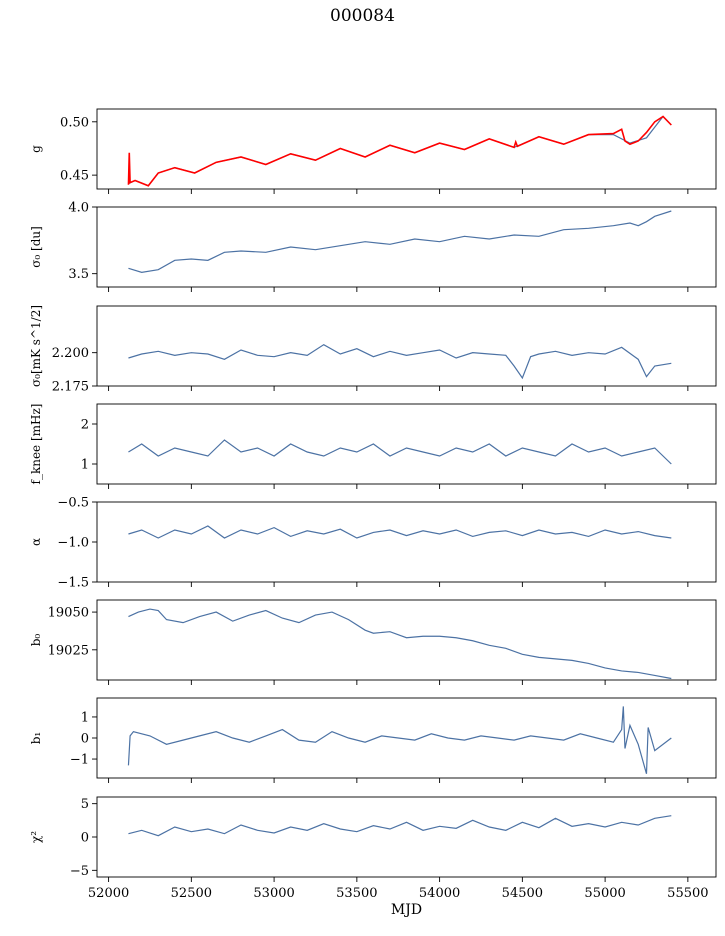 The width and height of the screenshot is (725, 936). Describe the element at coordinates (362, 16) in the screenshot. I see `figure-title: 000084` at that location.